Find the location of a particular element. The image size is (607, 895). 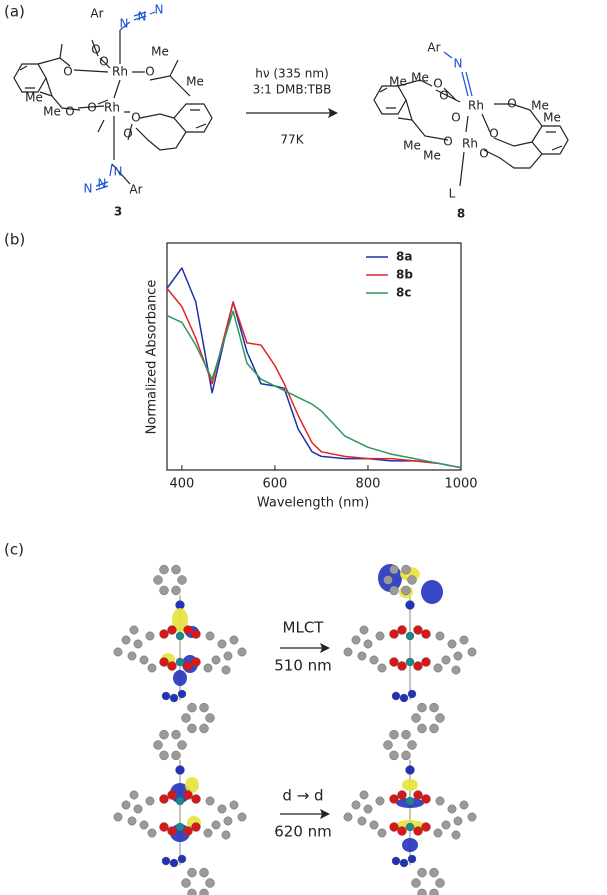

panel-label: (a) is located at coordinates (14, 12).